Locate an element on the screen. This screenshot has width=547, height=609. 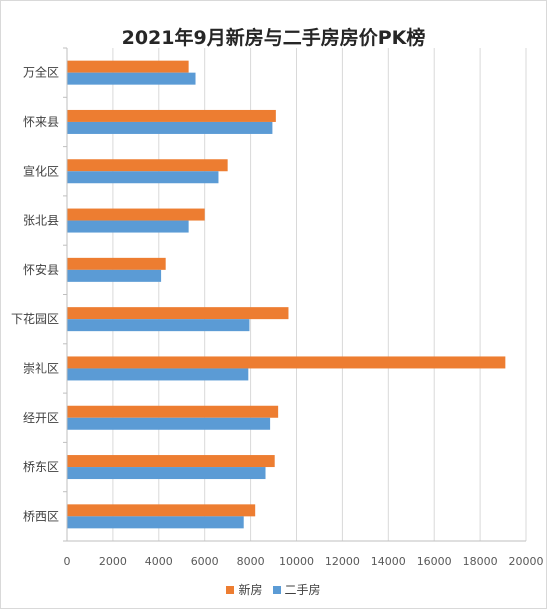
y-category-label: 桥西区 is located at coordinates (41, 516).